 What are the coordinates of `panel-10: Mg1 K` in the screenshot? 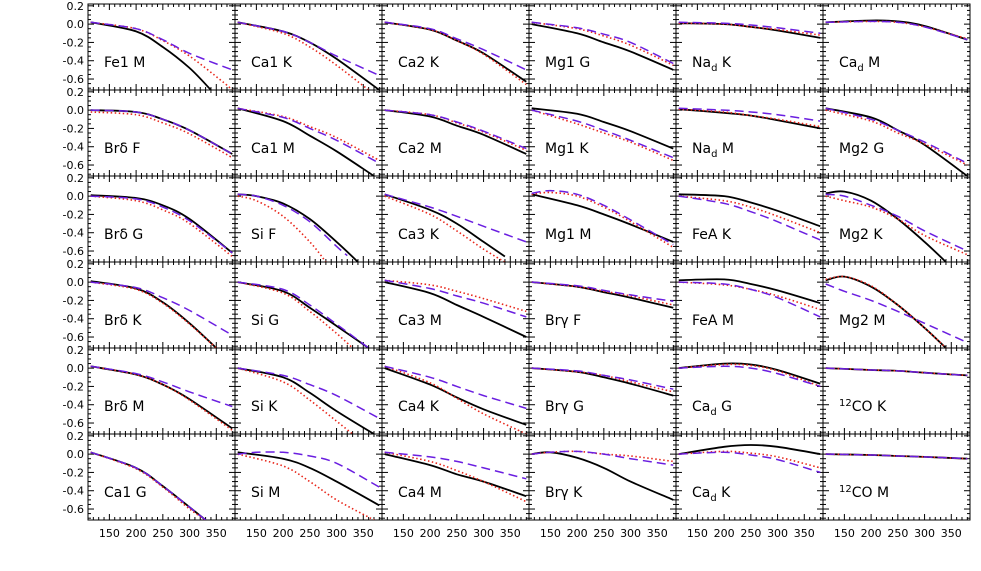 It's located at (602, 133).